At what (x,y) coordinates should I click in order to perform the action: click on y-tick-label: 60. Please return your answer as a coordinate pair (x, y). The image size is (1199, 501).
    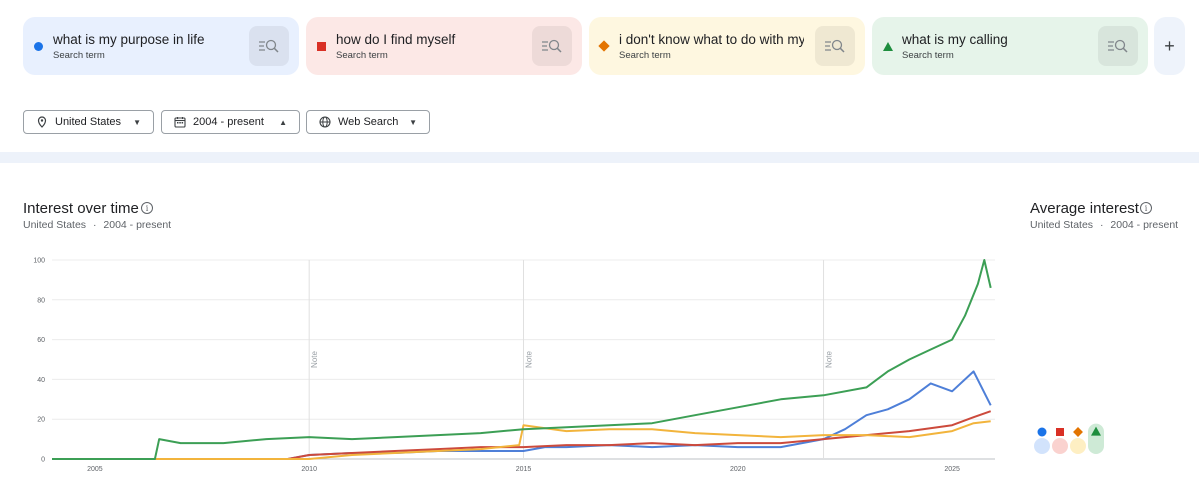
    Looking at the image, I should click on (41, 340).